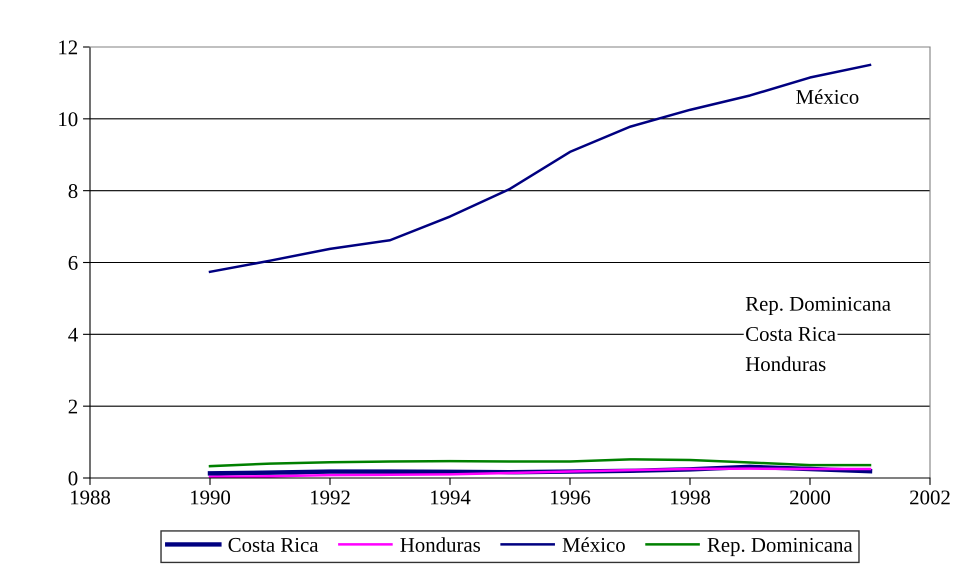 Image resolution: width=955 pixels, height=578 pixels. I want to click on x-tick-label: 1998, so click(690, 497).